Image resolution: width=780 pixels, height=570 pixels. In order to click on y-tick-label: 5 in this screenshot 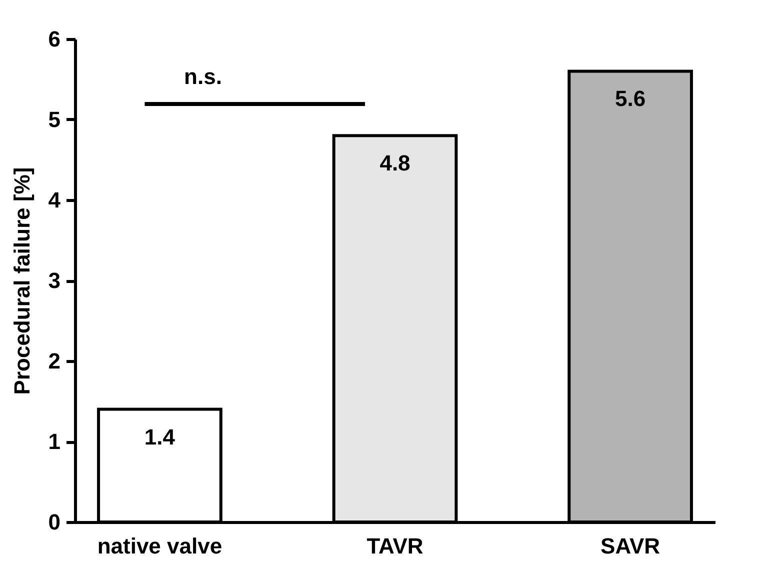, I will do `click(54, 119)`.